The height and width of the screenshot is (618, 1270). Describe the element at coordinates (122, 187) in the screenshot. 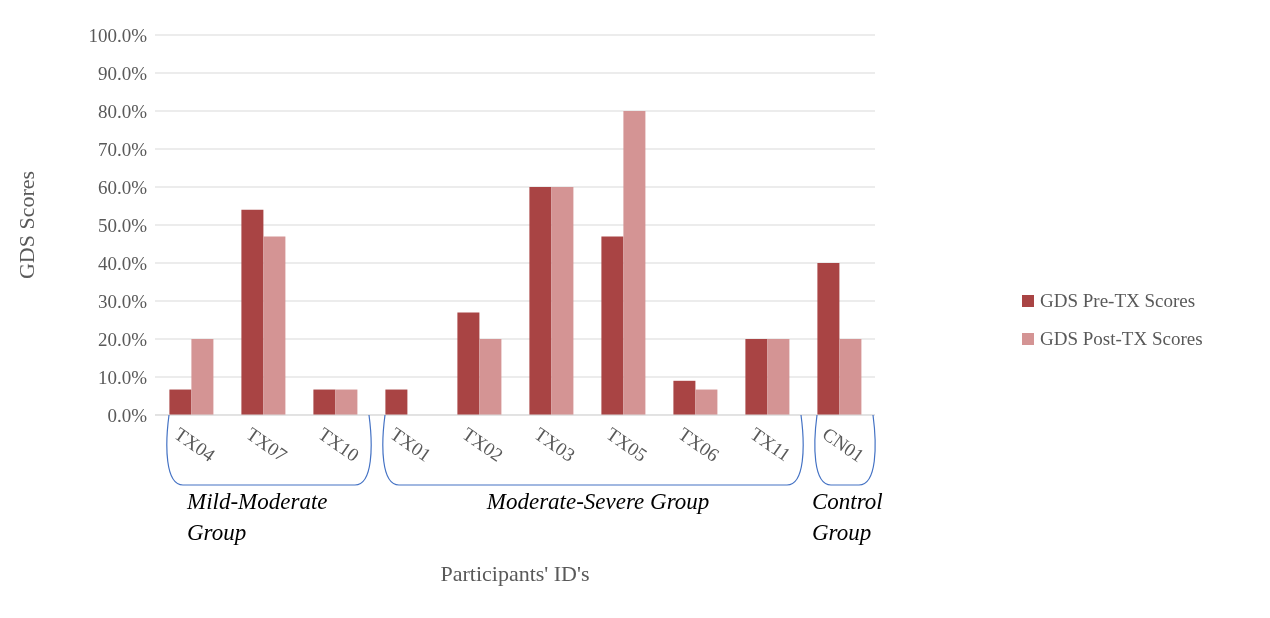

I see `y-tick-label: 60.0%` at that location.